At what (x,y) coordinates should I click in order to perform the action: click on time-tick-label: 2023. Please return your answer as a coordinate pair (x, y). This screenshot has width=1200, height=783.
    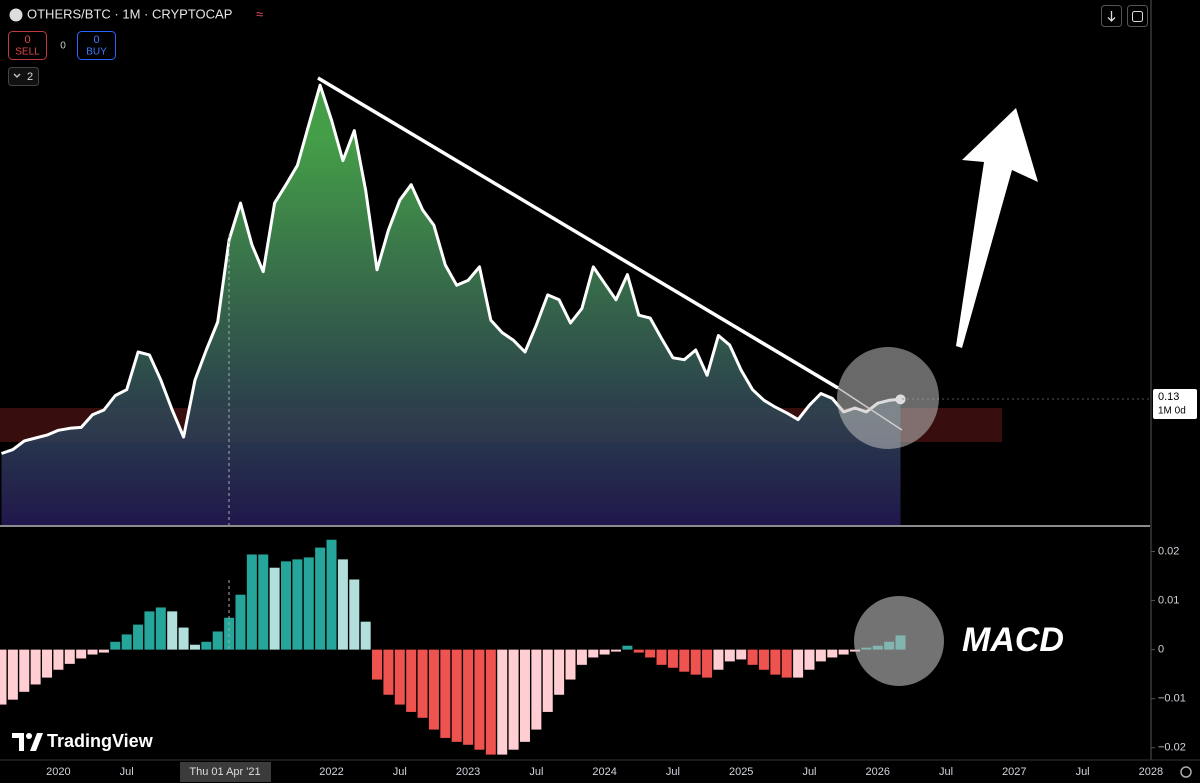
    Looking at the image, I should click on (468, 772).